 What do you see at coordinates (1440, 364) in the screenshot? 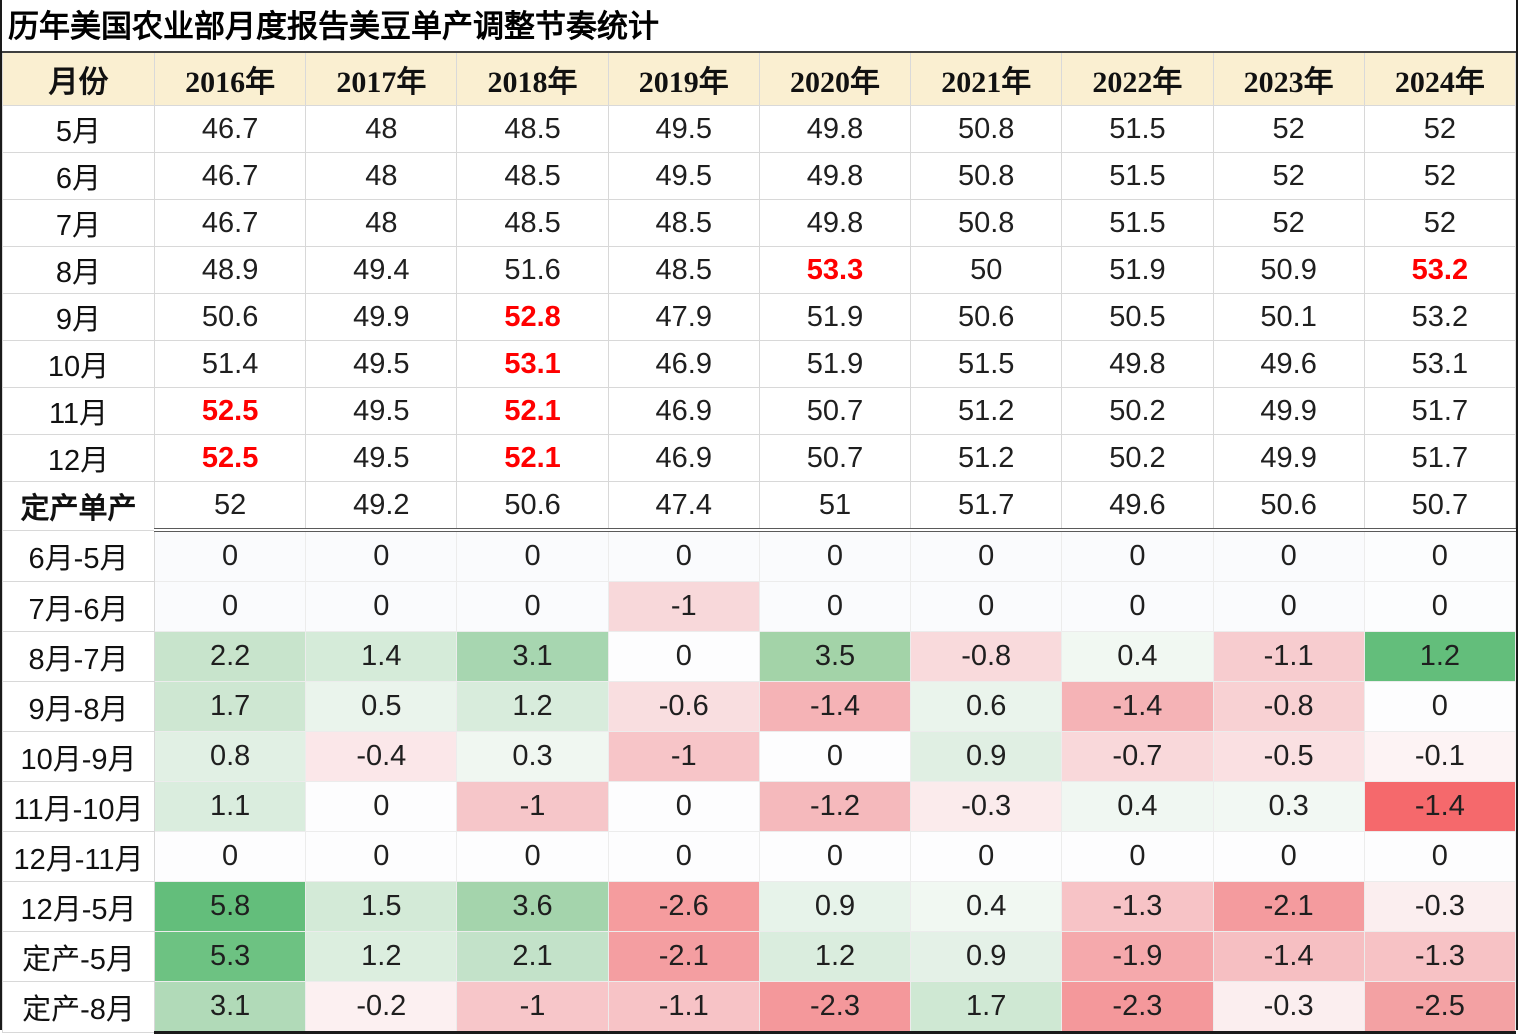
I see `yield-cell: 53.1` at bounding box center [1440, 364].